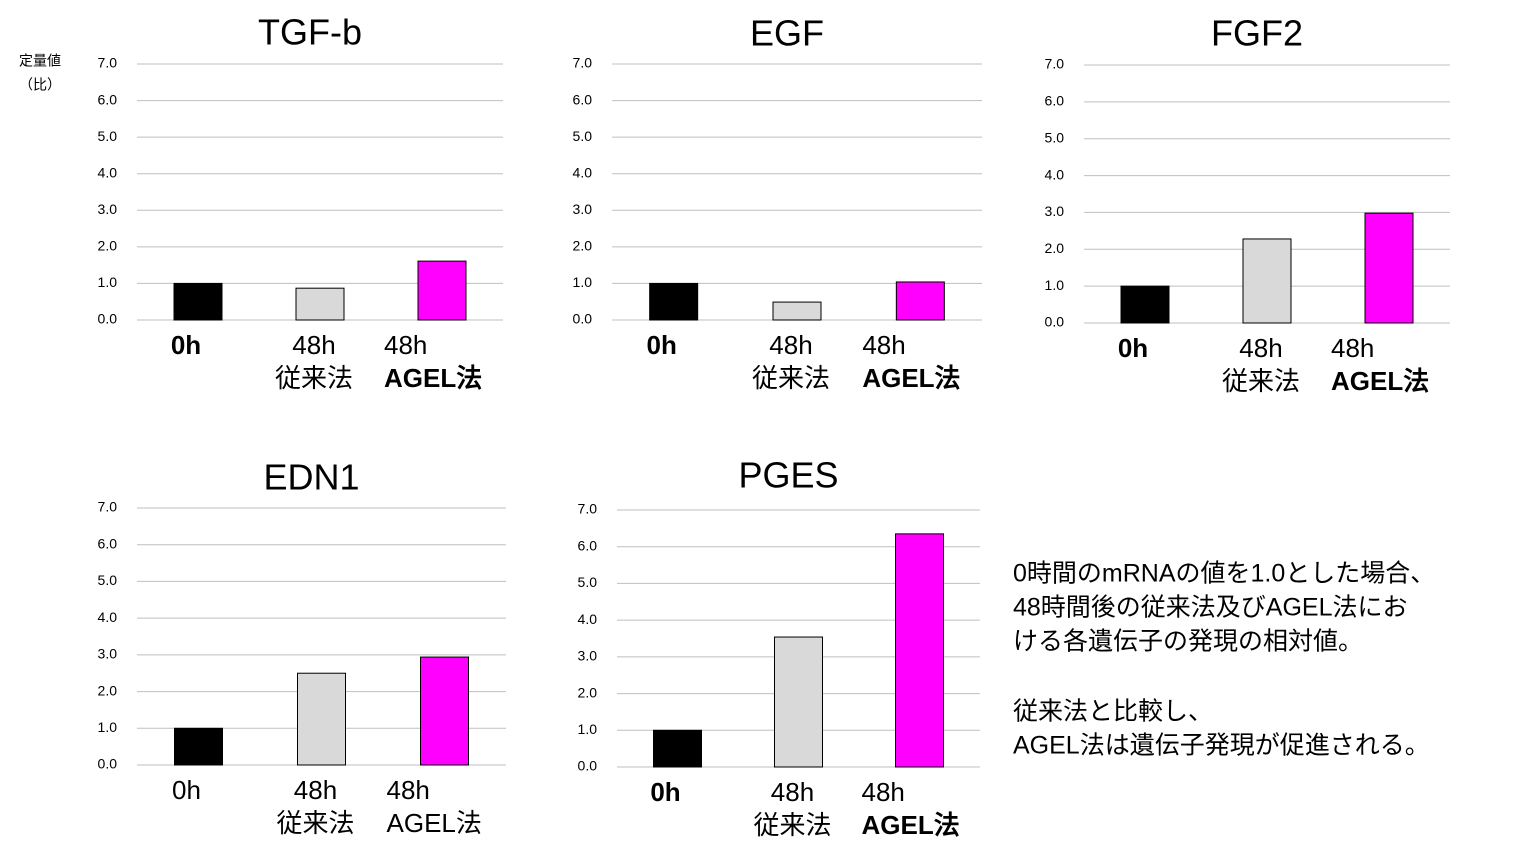 This screenshot has height=862, width=1523. I want to click on note-line: 0時間のmRNAの値を1.0とした場合、, so click(1224, 574).